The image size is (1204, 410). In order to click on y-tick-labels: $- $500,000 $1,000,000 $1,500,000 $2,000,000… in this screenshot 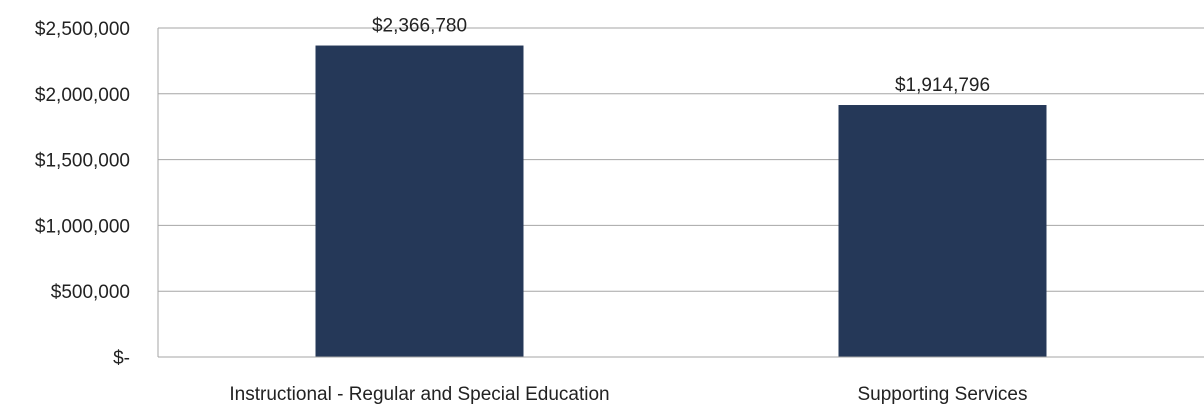, I will do `click(82, 194)`.